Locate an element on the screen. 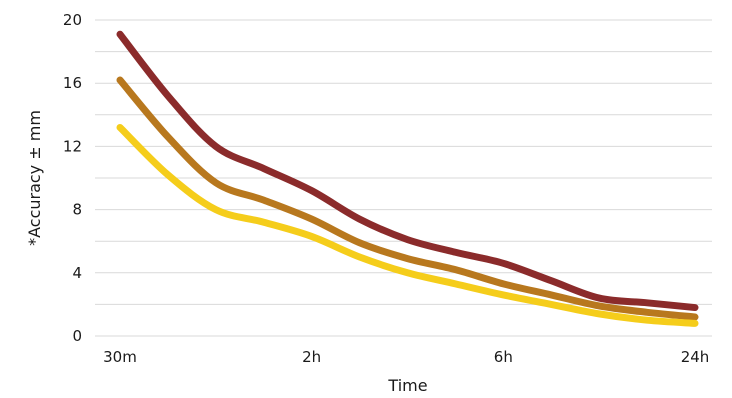 The height and width of the screenshot is (398, 732). y-tick-label: 8 is located at coordinates (77, 210).